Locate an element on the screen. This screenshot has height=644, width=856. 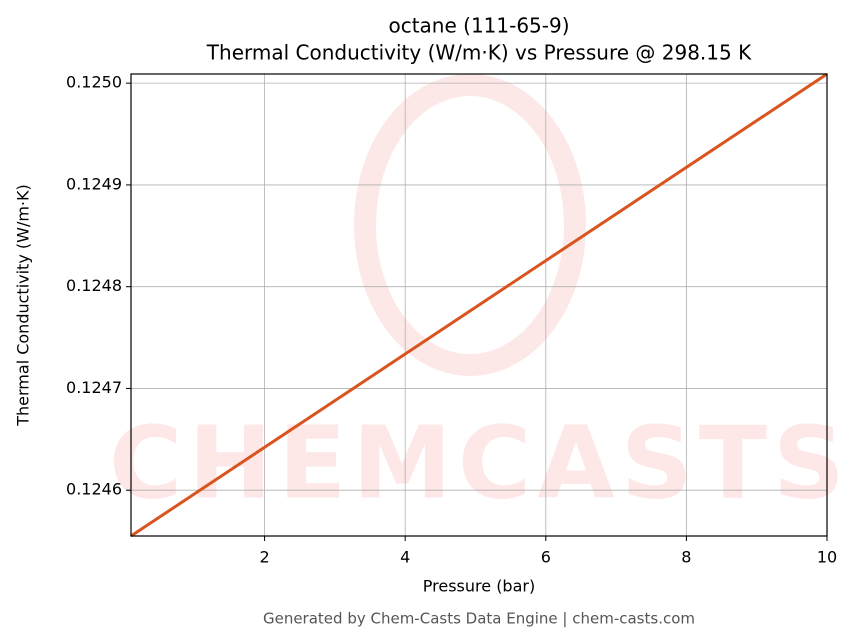
y-tick-label: 0.1246 is located at coordinates (94, 489).